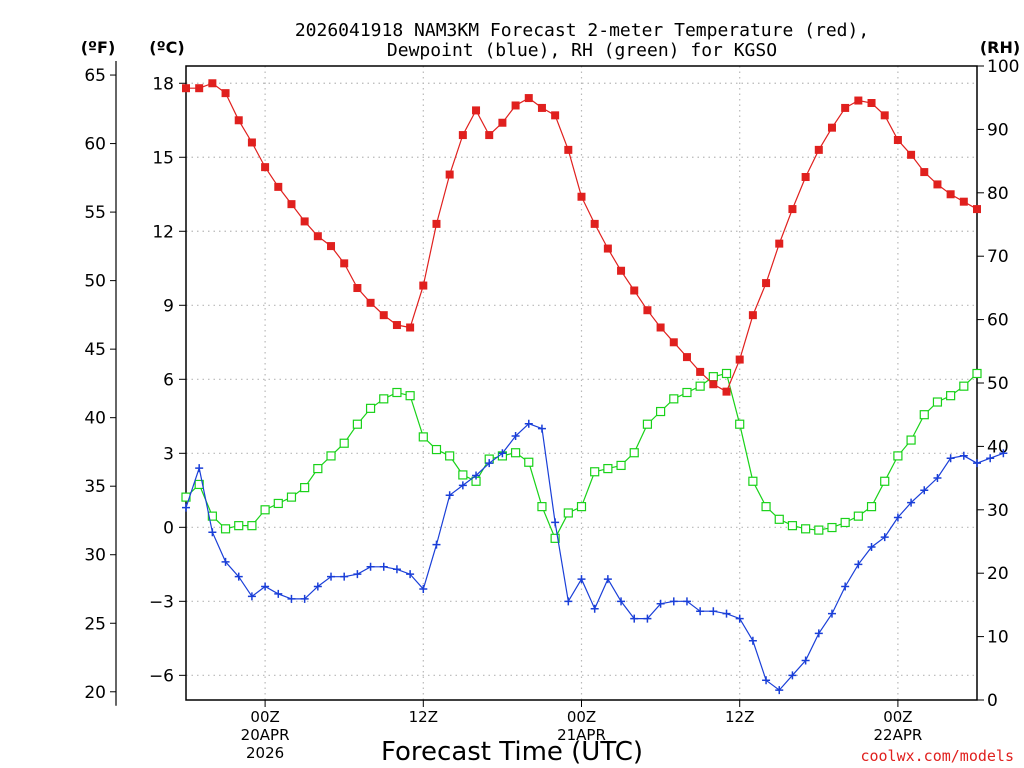 This screenshot has width=1024, height=768. Describe the element at coordinates (168, 380) in the screenshot. I see `celsius-tick-label: 6` at that location.